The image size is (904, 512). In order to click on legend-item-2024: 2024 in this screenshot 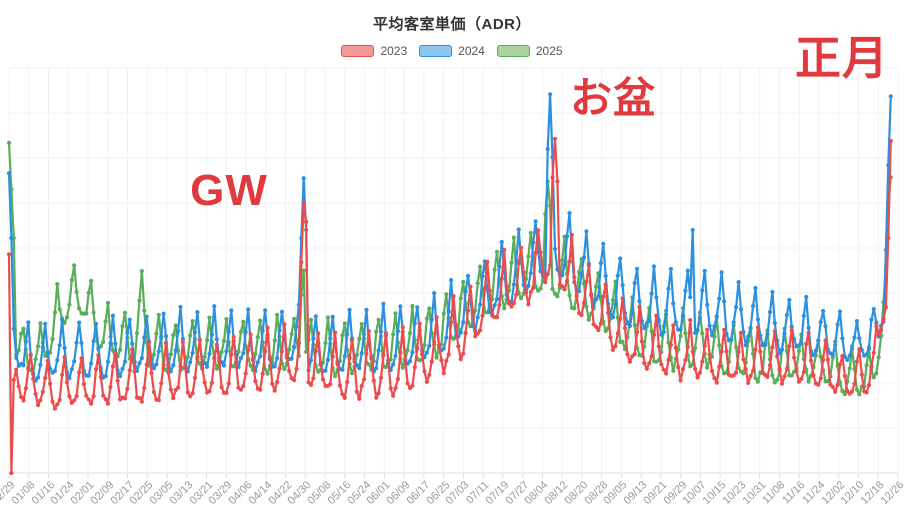, I will do `click(452, 51)`.